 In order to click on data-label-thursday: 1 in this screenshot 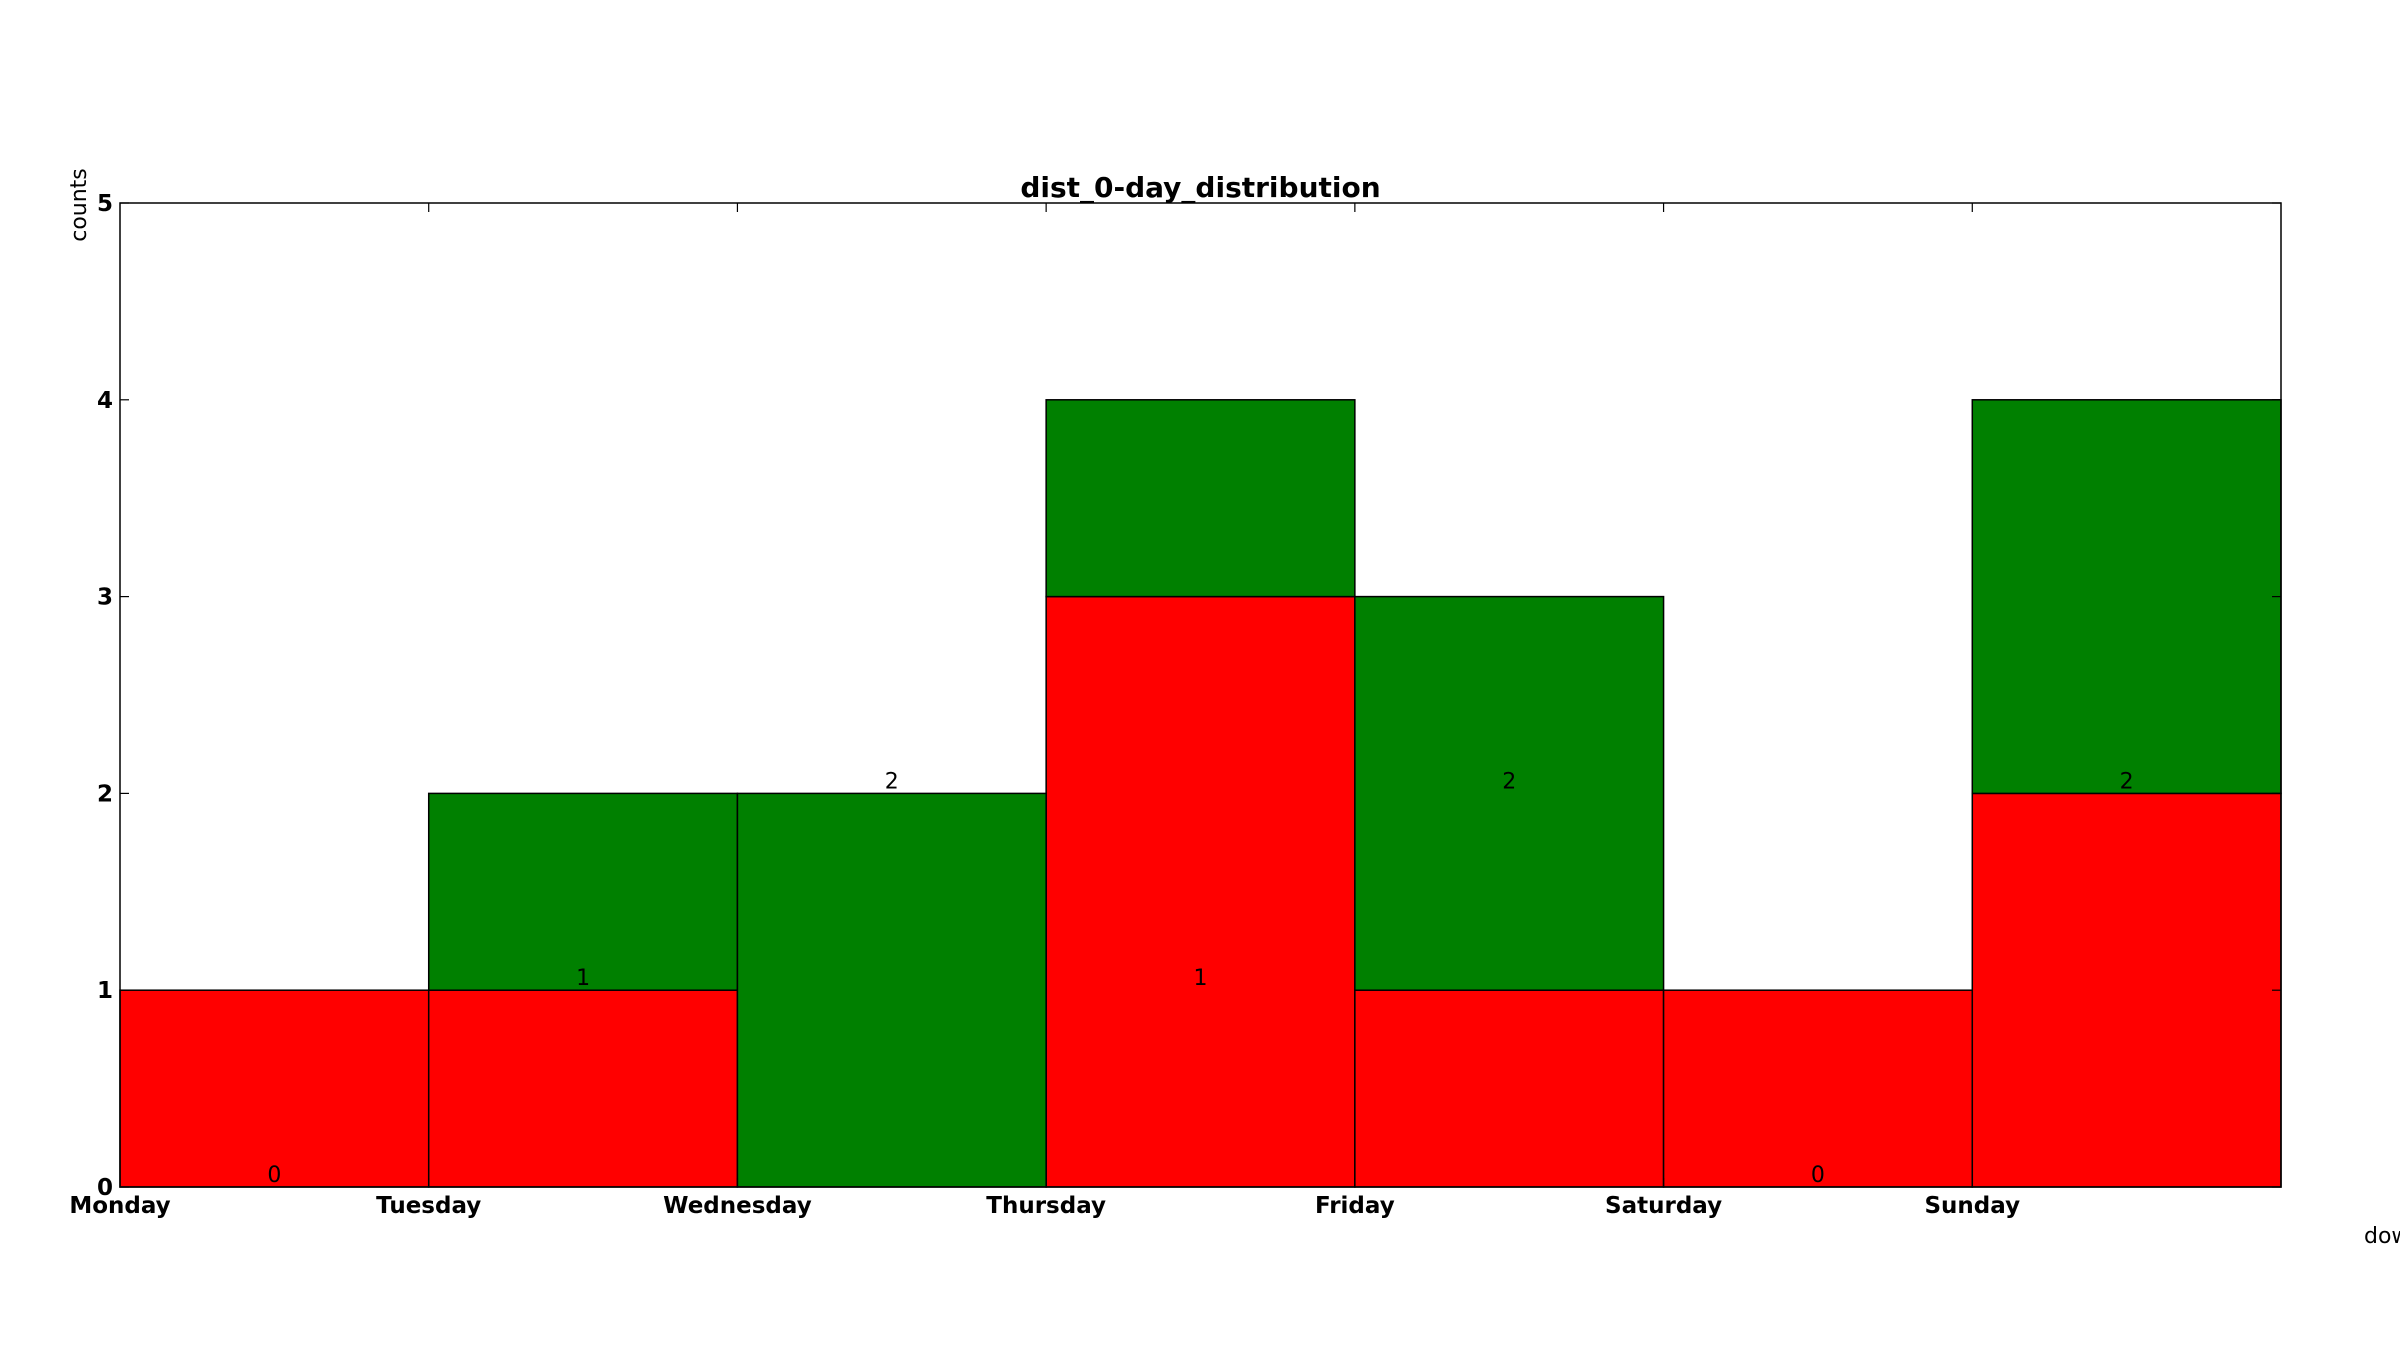, I will do `click(1201, 978)`.